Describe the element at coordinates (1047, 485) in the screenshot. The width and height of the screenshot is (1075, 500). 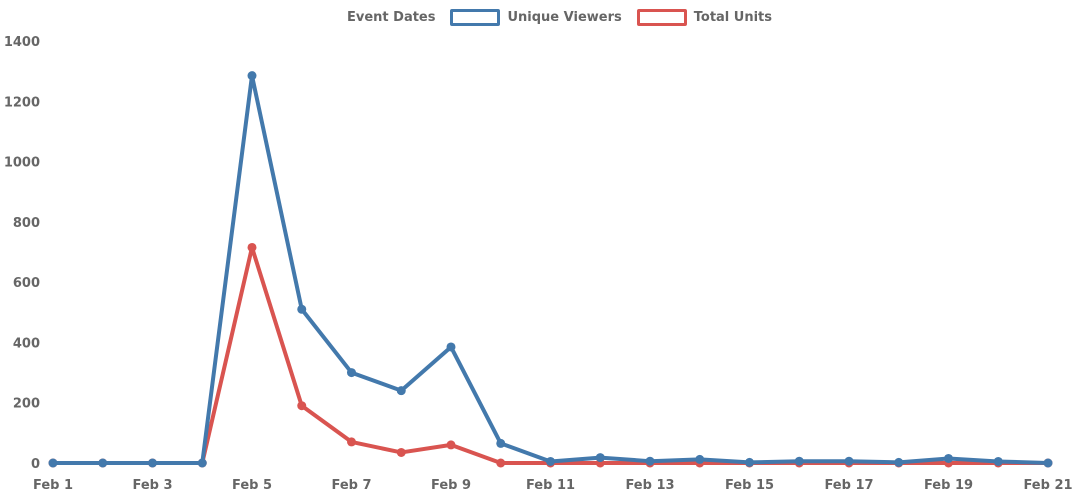
I see `x-axis-tick-label: Feb 21` at that location.